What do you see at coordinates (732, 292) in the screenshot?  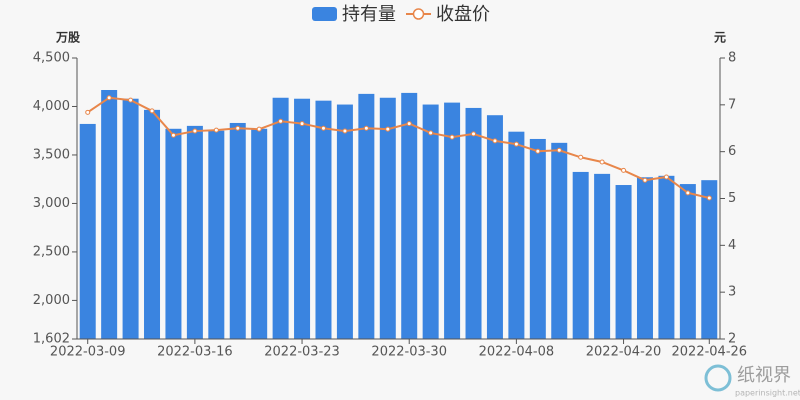 I see `y2-tick-label: 3` at bounding box center [732, 292].